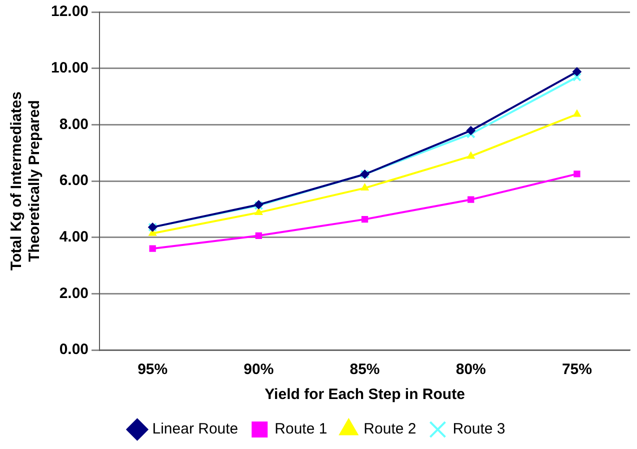 Image resolution: width=637 pixels, height=449 pixels. I want to click on x-tick-label: 75%, so click(577, 369).